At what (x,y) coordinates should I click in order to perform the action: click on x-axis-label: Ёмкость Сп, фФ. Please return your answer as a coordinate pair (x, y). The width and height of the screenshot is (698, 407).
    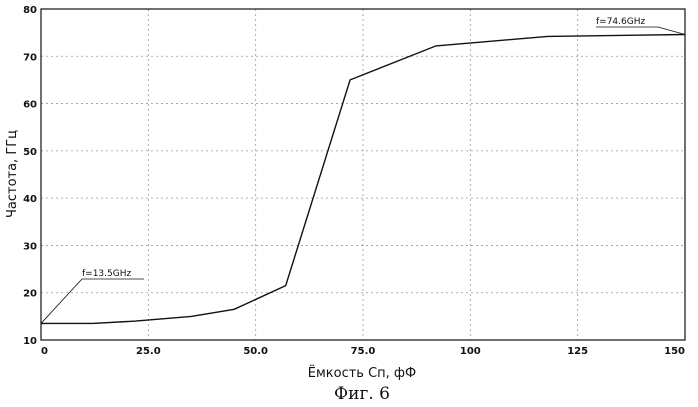
    Looking at the image, I should click on (362, 373).